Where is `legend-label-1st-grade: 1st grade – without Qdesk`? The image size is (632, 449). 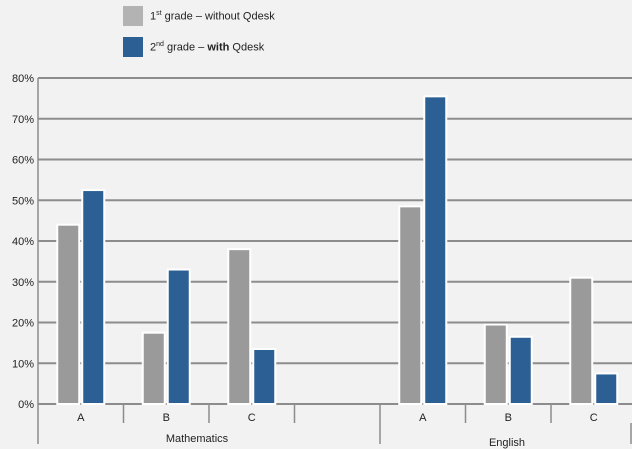
legend-label-1st-grade: 1st grade – without Qdesk is located at coordinates (212, 16).